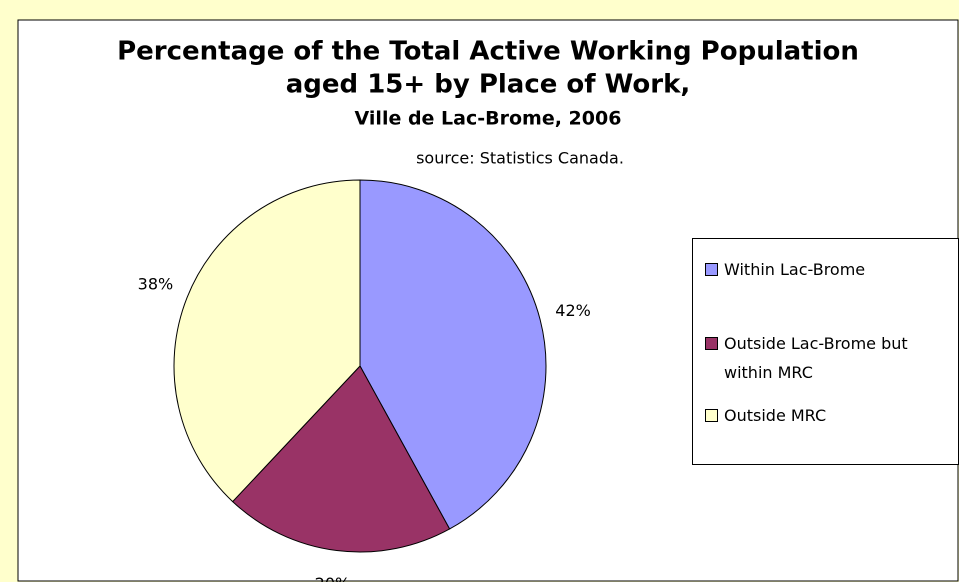 This screenshot has width=959, height=582. What do you see at coordinates (816, 358) in the screenshot?
I see `legend-label: Outside Lac-Brome but within MRC` at bounding box center [816, 358].